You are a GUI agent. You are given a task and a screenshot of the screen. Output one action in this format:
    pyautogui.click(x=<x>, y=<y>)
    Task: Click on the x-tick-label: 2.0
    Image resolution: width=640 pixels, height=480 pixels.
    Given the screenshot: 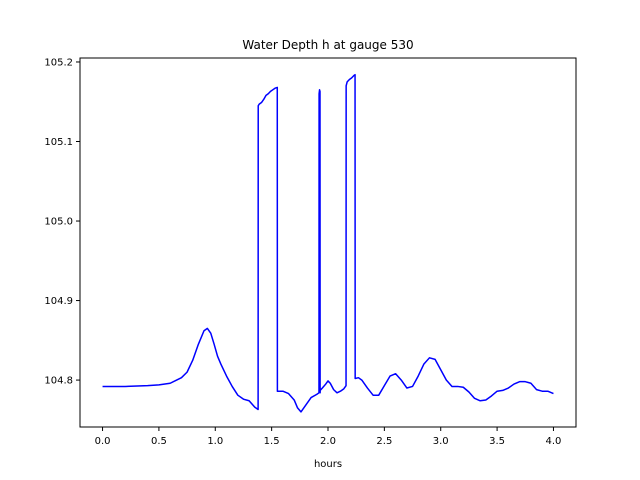 What is the action you would take?
    pyautogui.click(x=328, y=441)
    